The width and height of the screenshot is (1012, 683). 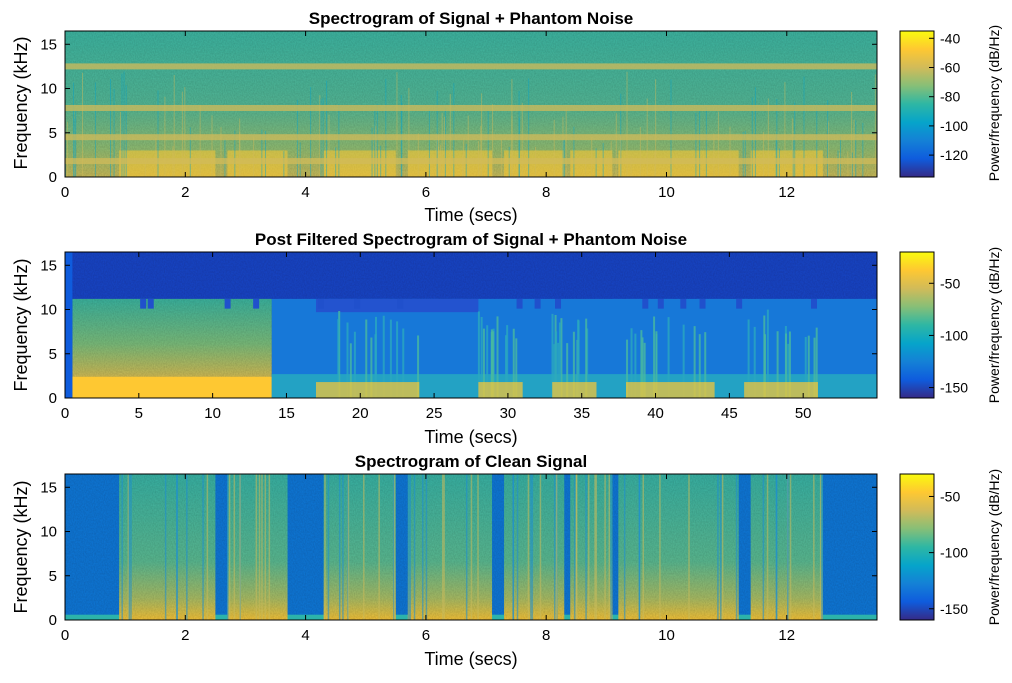 What do you see at coordinates (954, 155) in the screenshot?
I see `colorbar-tick-label: -120` at bounding box center [954, 155].